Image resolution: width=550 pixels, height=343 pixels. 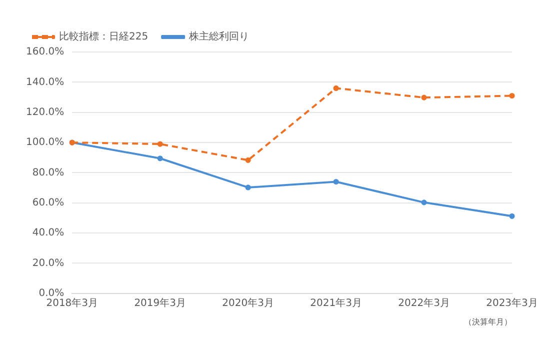 I want to click on y-tick-label: 160.0%, so click(x=45, y=52).